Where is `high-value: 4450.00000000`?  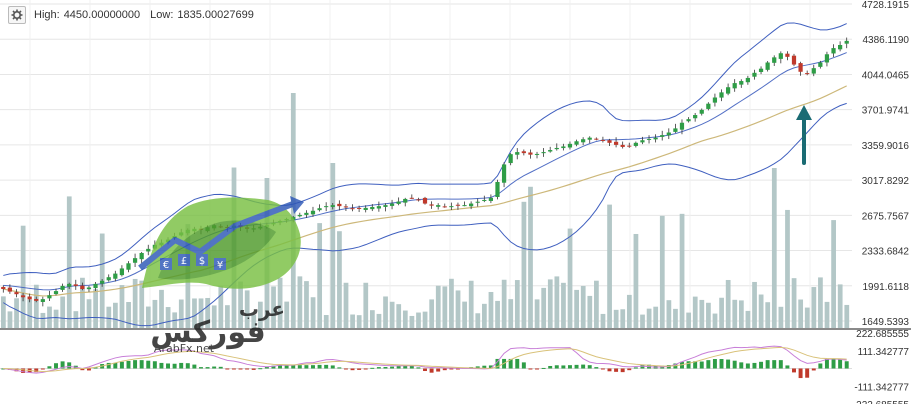
high-value: 4450.00000000 is located at coordinates (102, 15).